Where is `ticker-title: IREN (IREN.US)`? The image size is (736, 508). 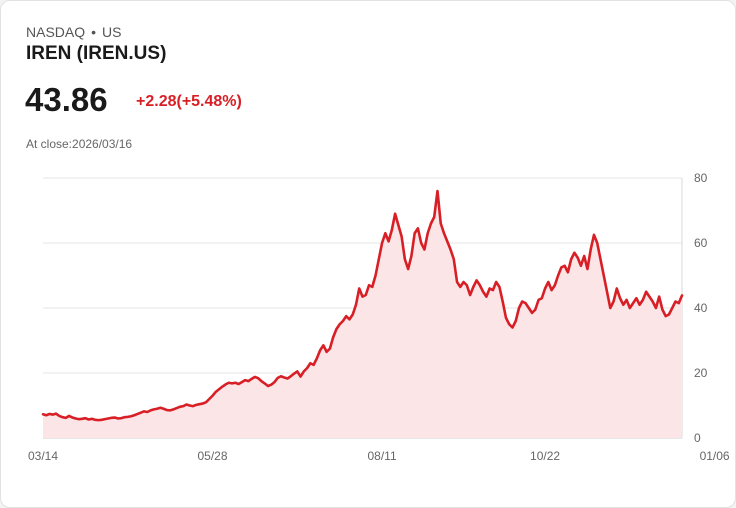 ticker-title: IREN (IREN.US) is located at coordinates (96, 53).